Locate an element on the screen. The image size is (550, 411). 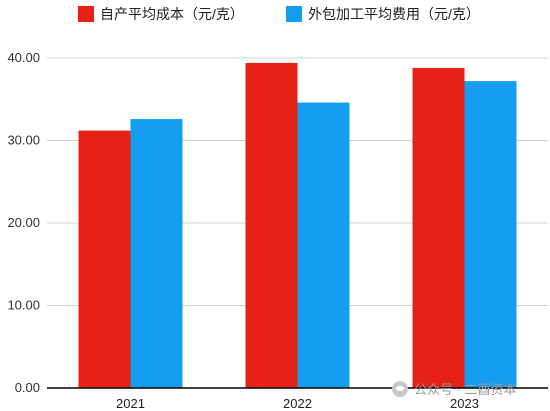
y-tick-label: 30.00 is located at coordinates (23, 140).